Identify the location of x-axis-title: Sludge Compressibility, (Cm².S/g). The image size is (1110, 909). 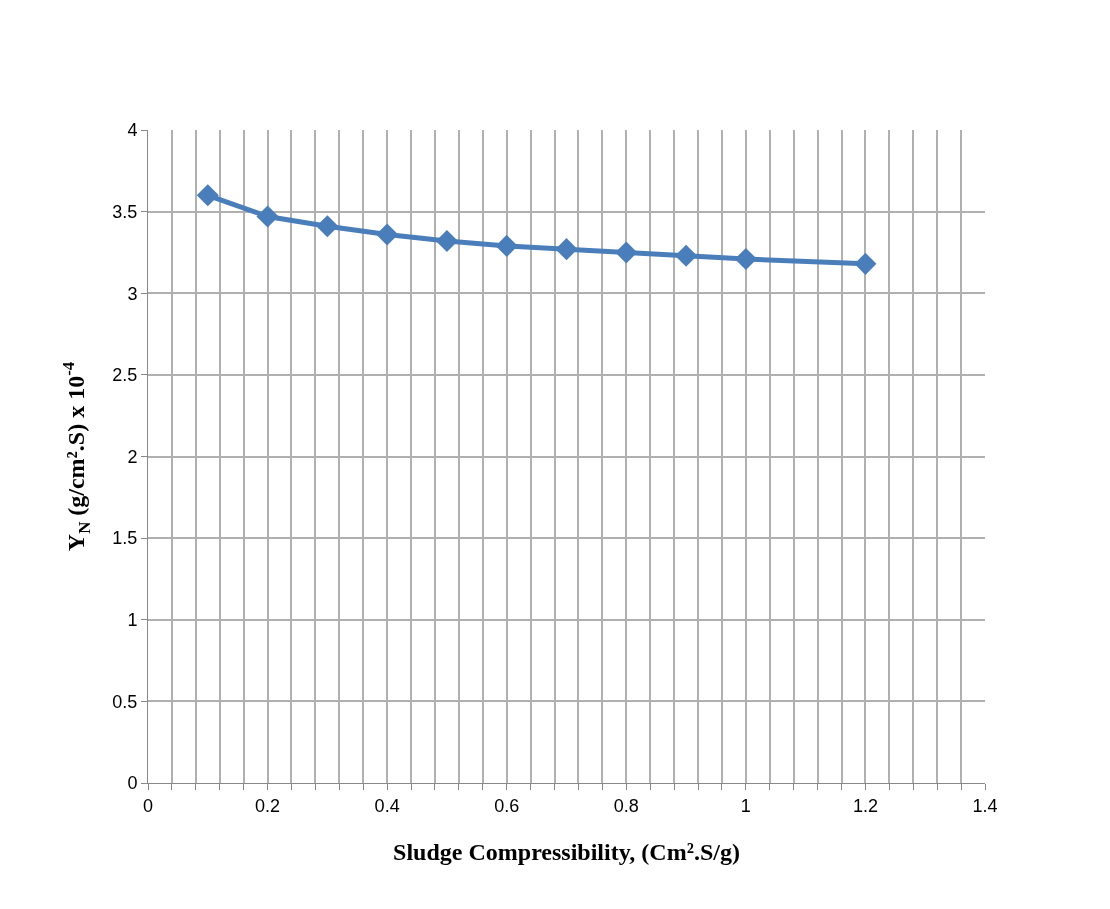
(566, 851).